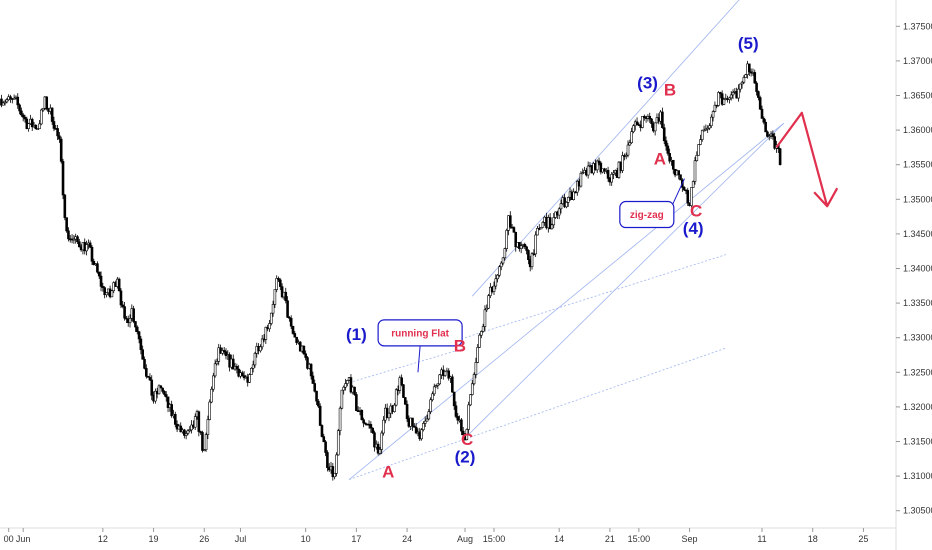  I want to click on time-tick-label: Aug, so click(465, 539).